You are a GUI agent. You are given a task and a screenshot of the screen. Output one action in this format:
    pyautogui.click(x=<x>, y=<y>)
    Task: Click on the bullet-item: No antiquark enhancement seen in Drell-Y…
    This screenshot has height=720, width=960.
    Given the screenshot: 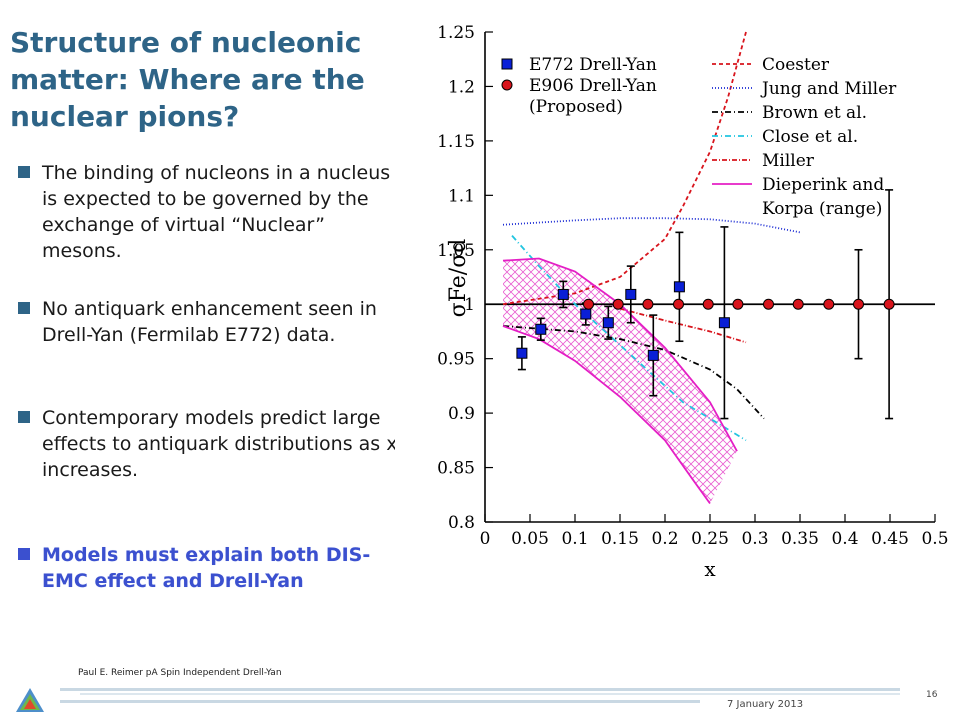 What is the action you would take?
    pyautogui.click(x=210, y=322)
    